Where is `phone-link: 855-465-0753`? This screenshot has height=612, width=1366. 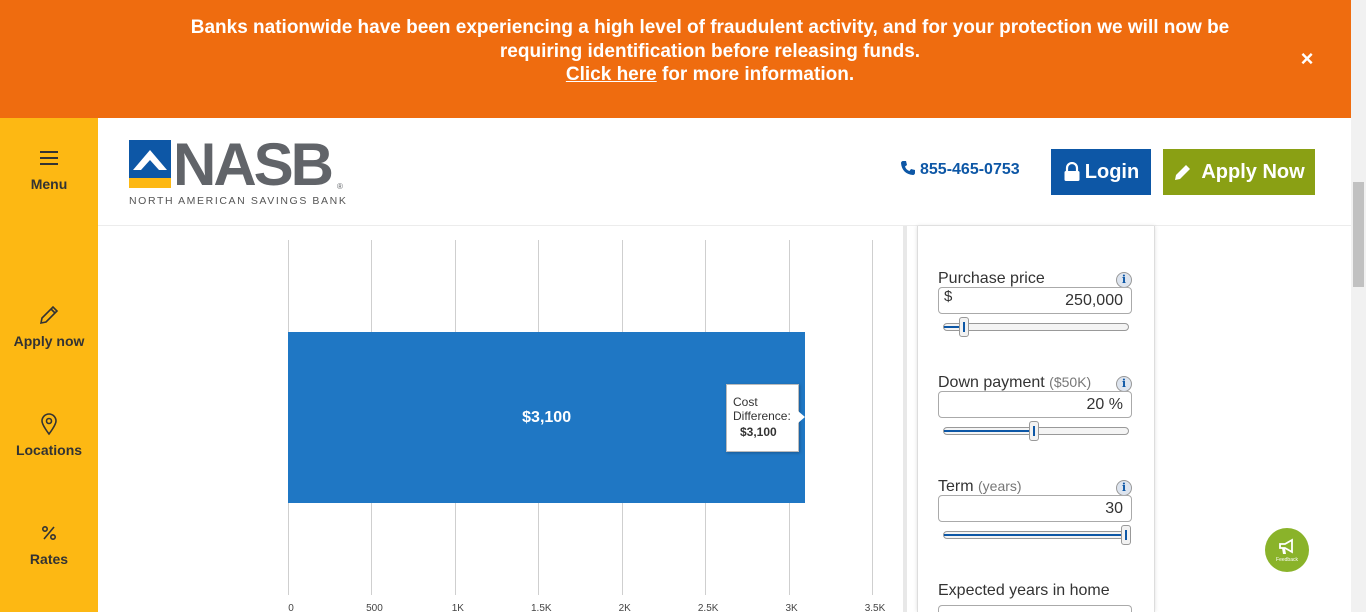
phone-link: 855-465-0753 is located at coordinates (960, 169).